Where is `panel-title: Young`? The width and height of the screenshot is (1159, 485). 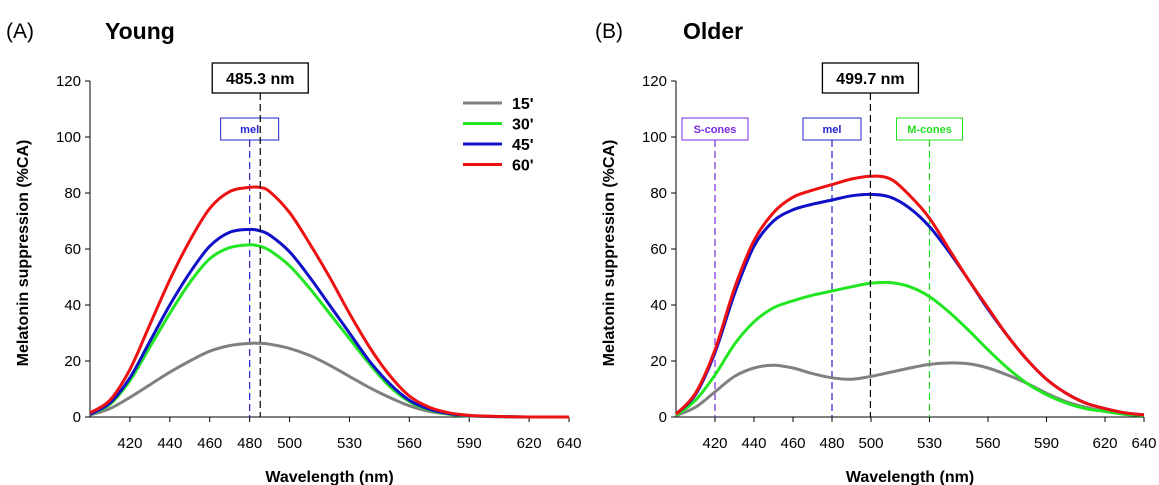 panel-title: Young is located at coordinates (140, 31).